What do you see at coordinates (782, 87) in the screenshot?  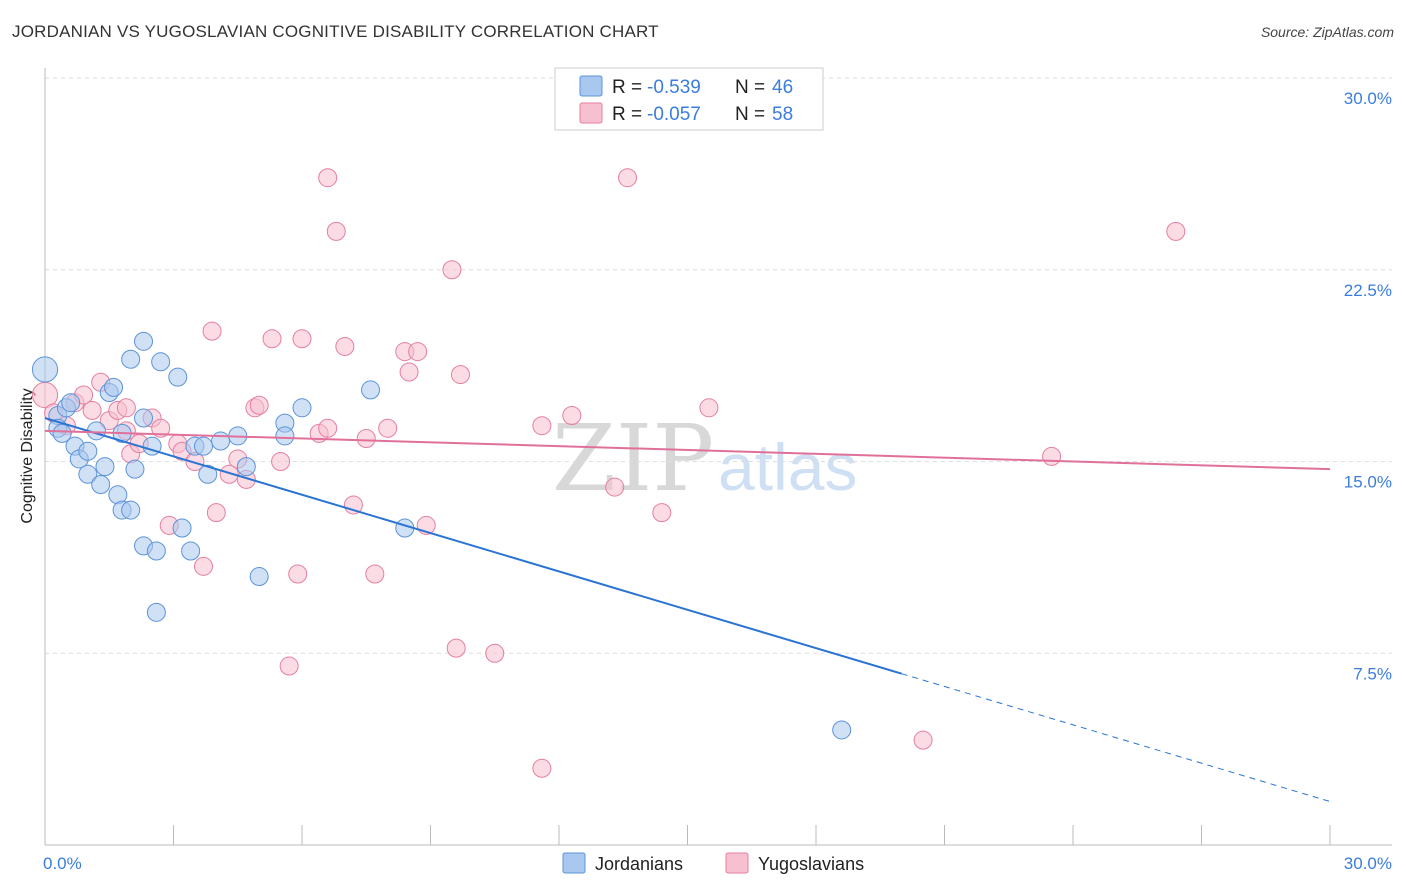 I see `legend-n-value-jordanians: 46` at bounding box center [782, 87].